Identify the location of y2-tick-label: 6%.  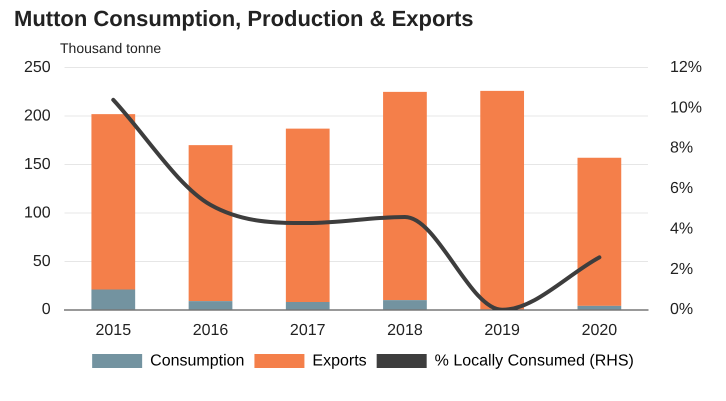
(682, 189).